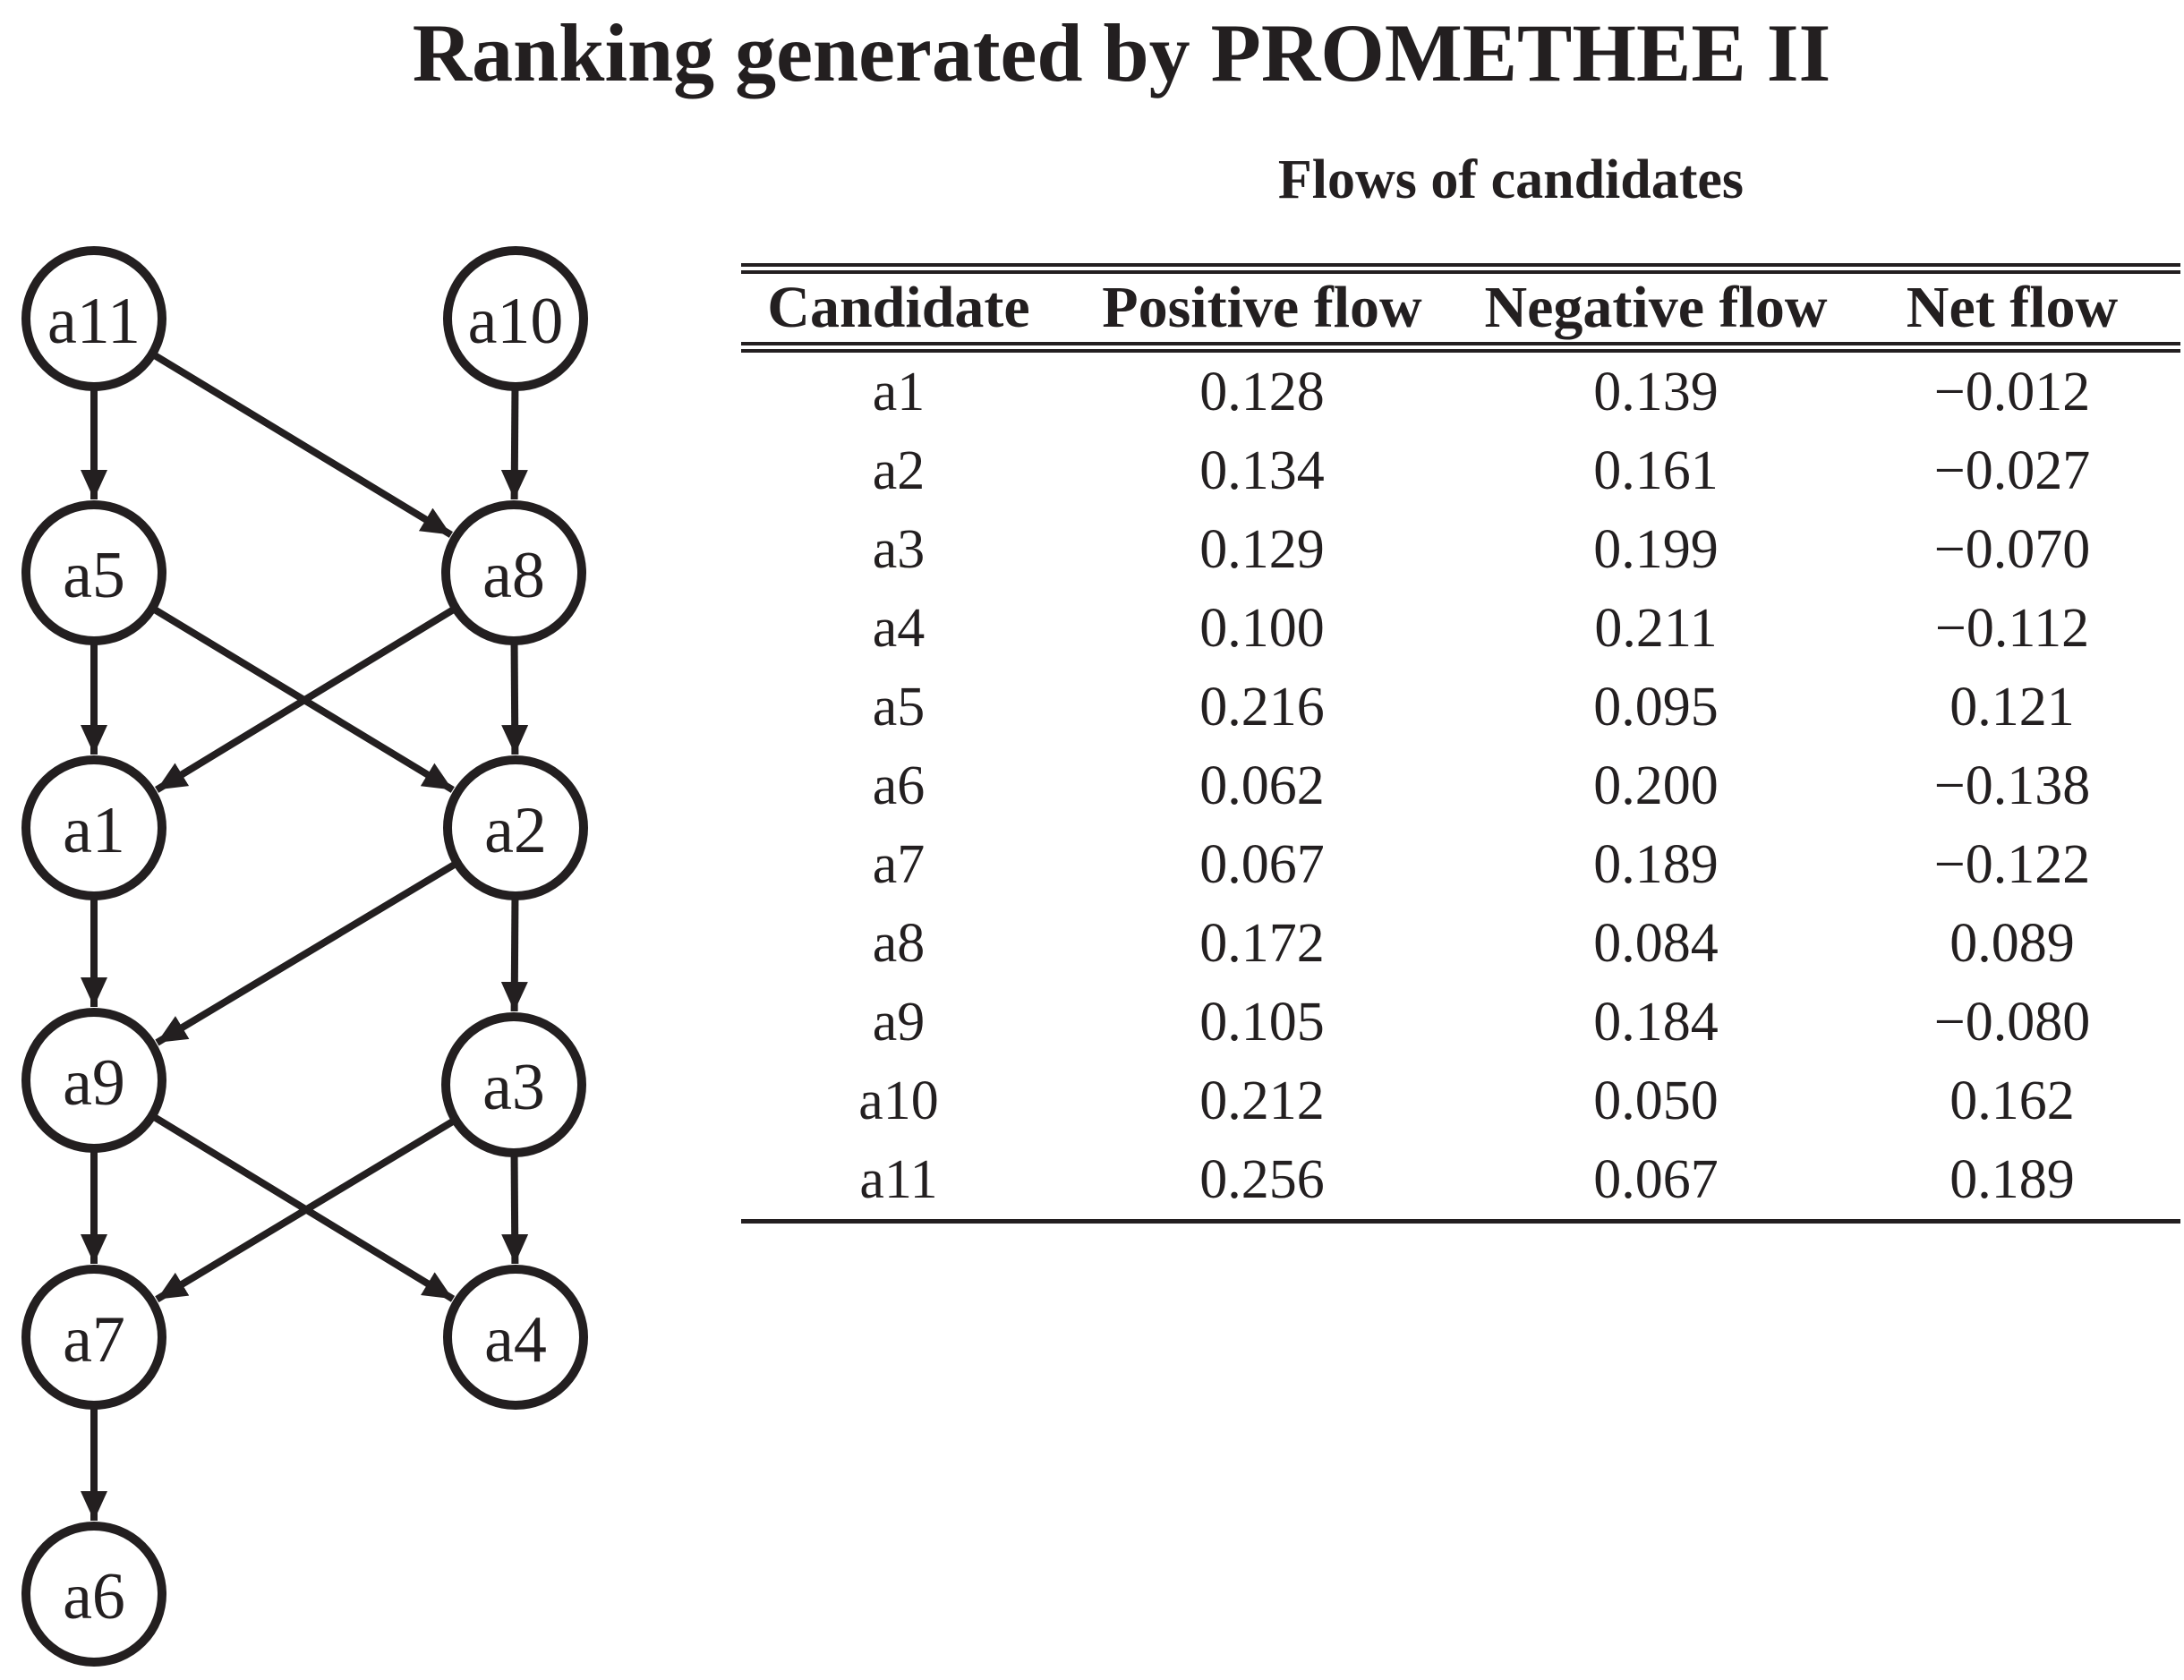 This screenshot has width=2184, height=1680. What do you see at coordinates (2012, 1179) in the screenshot?
I see `net-flow-cell: 0.189` at bounding box center [2012, 1179].